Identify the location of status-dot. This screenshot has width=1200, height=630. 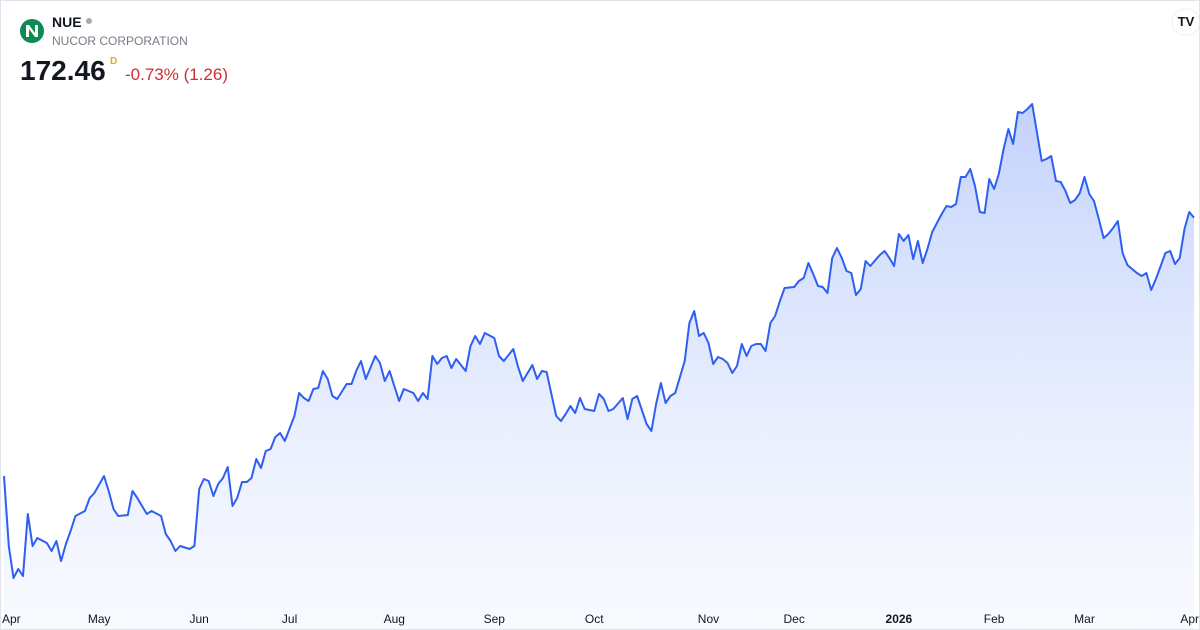
(89, 21).